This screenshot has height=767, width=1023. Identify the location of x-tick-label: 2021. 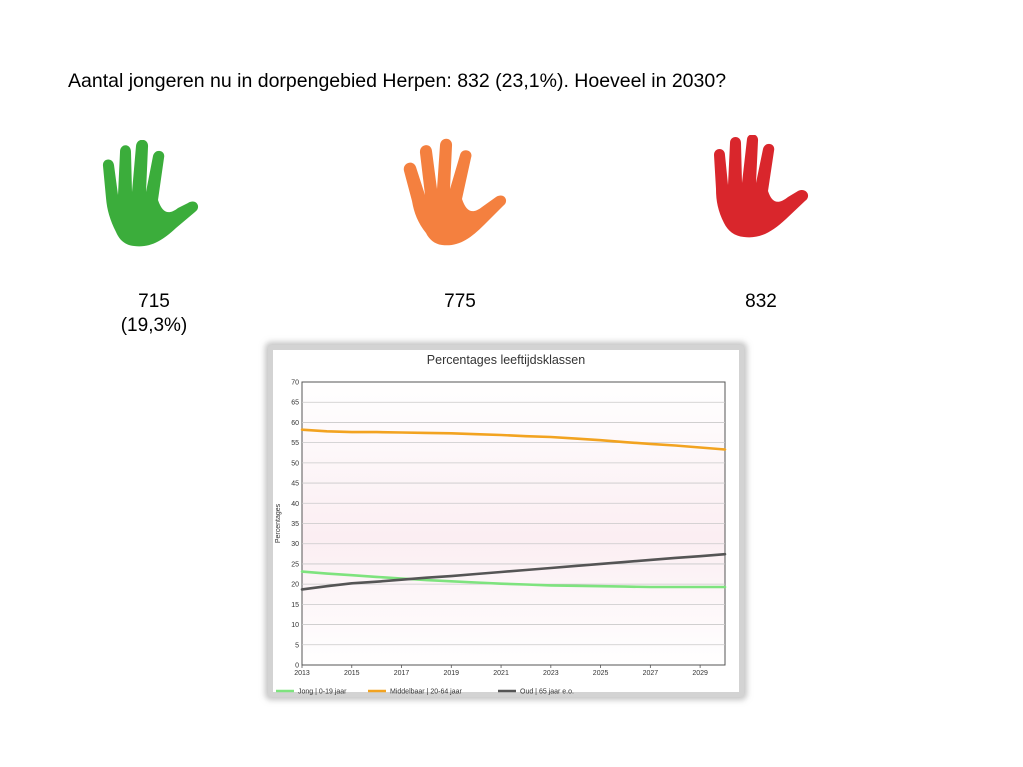
(501, 673).